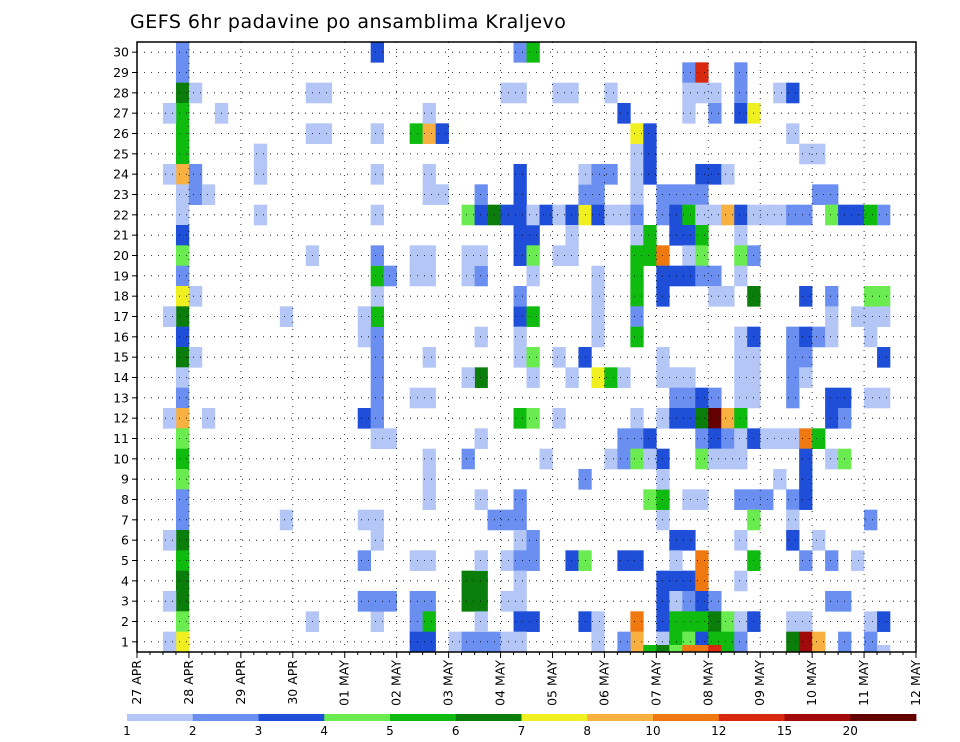  Describe the element at coordinates (348, 22) in the screenshot. I see `chart-title: GEFS 6hr padavine po ansamblima Kraljevo` at that location.